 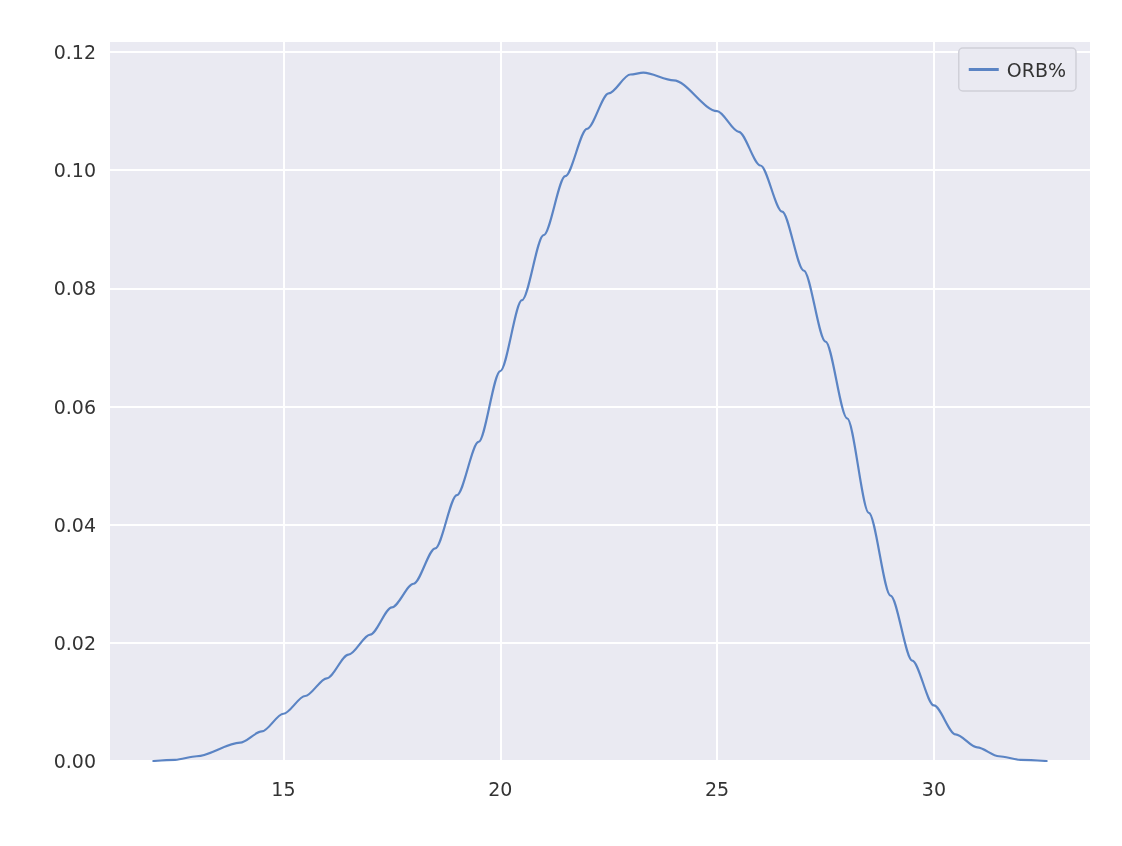 What do you see at coordinates (74, 170) in the screenshot?
I see `y-tick-label: 0.10` at bounding box center [74, 170].